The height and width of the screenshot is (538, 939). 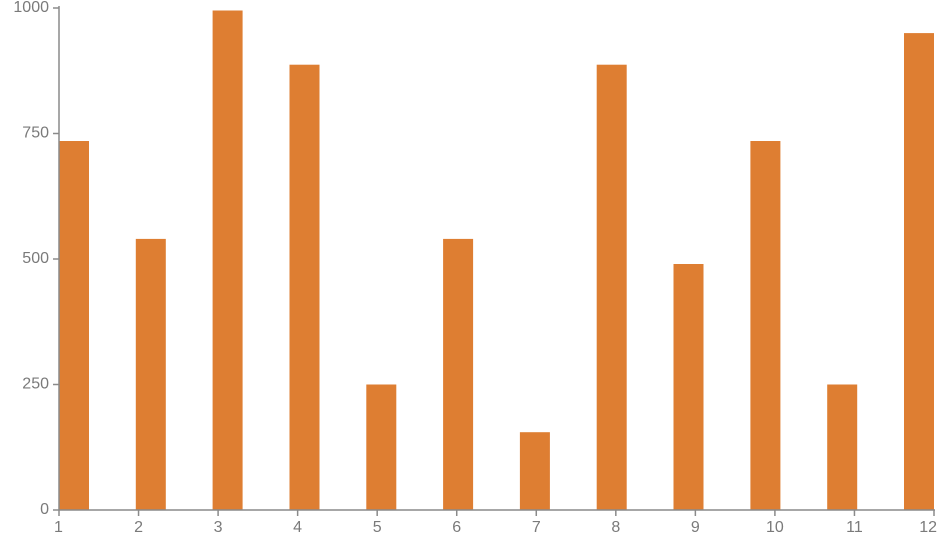 What do you see at coordinates (456, 527) in the screenshot?
I see `x-tick-label: 6` at bounding box center [456, 527].